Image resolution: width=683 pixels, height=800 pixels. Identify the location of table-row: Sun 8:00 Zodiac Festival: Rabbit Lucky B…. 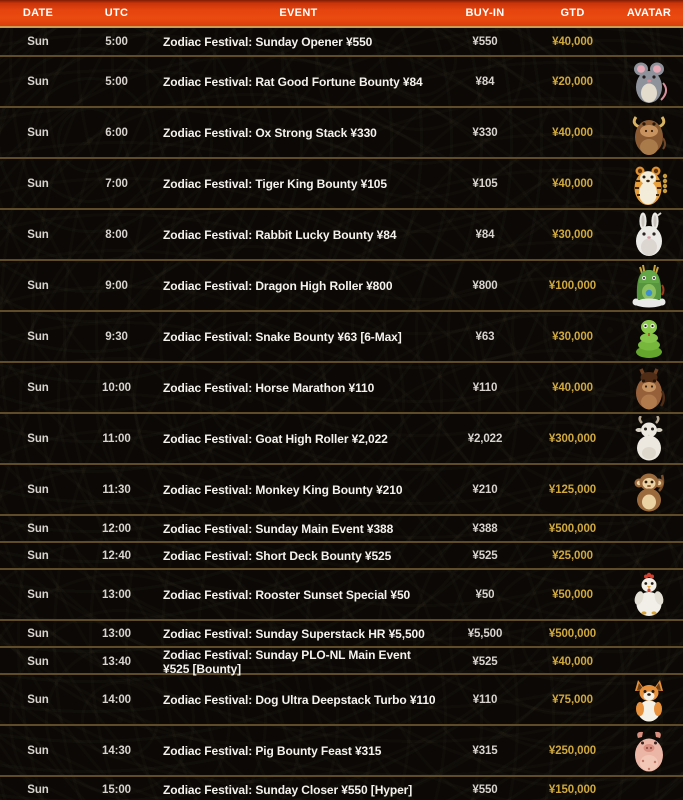
(341, 233).